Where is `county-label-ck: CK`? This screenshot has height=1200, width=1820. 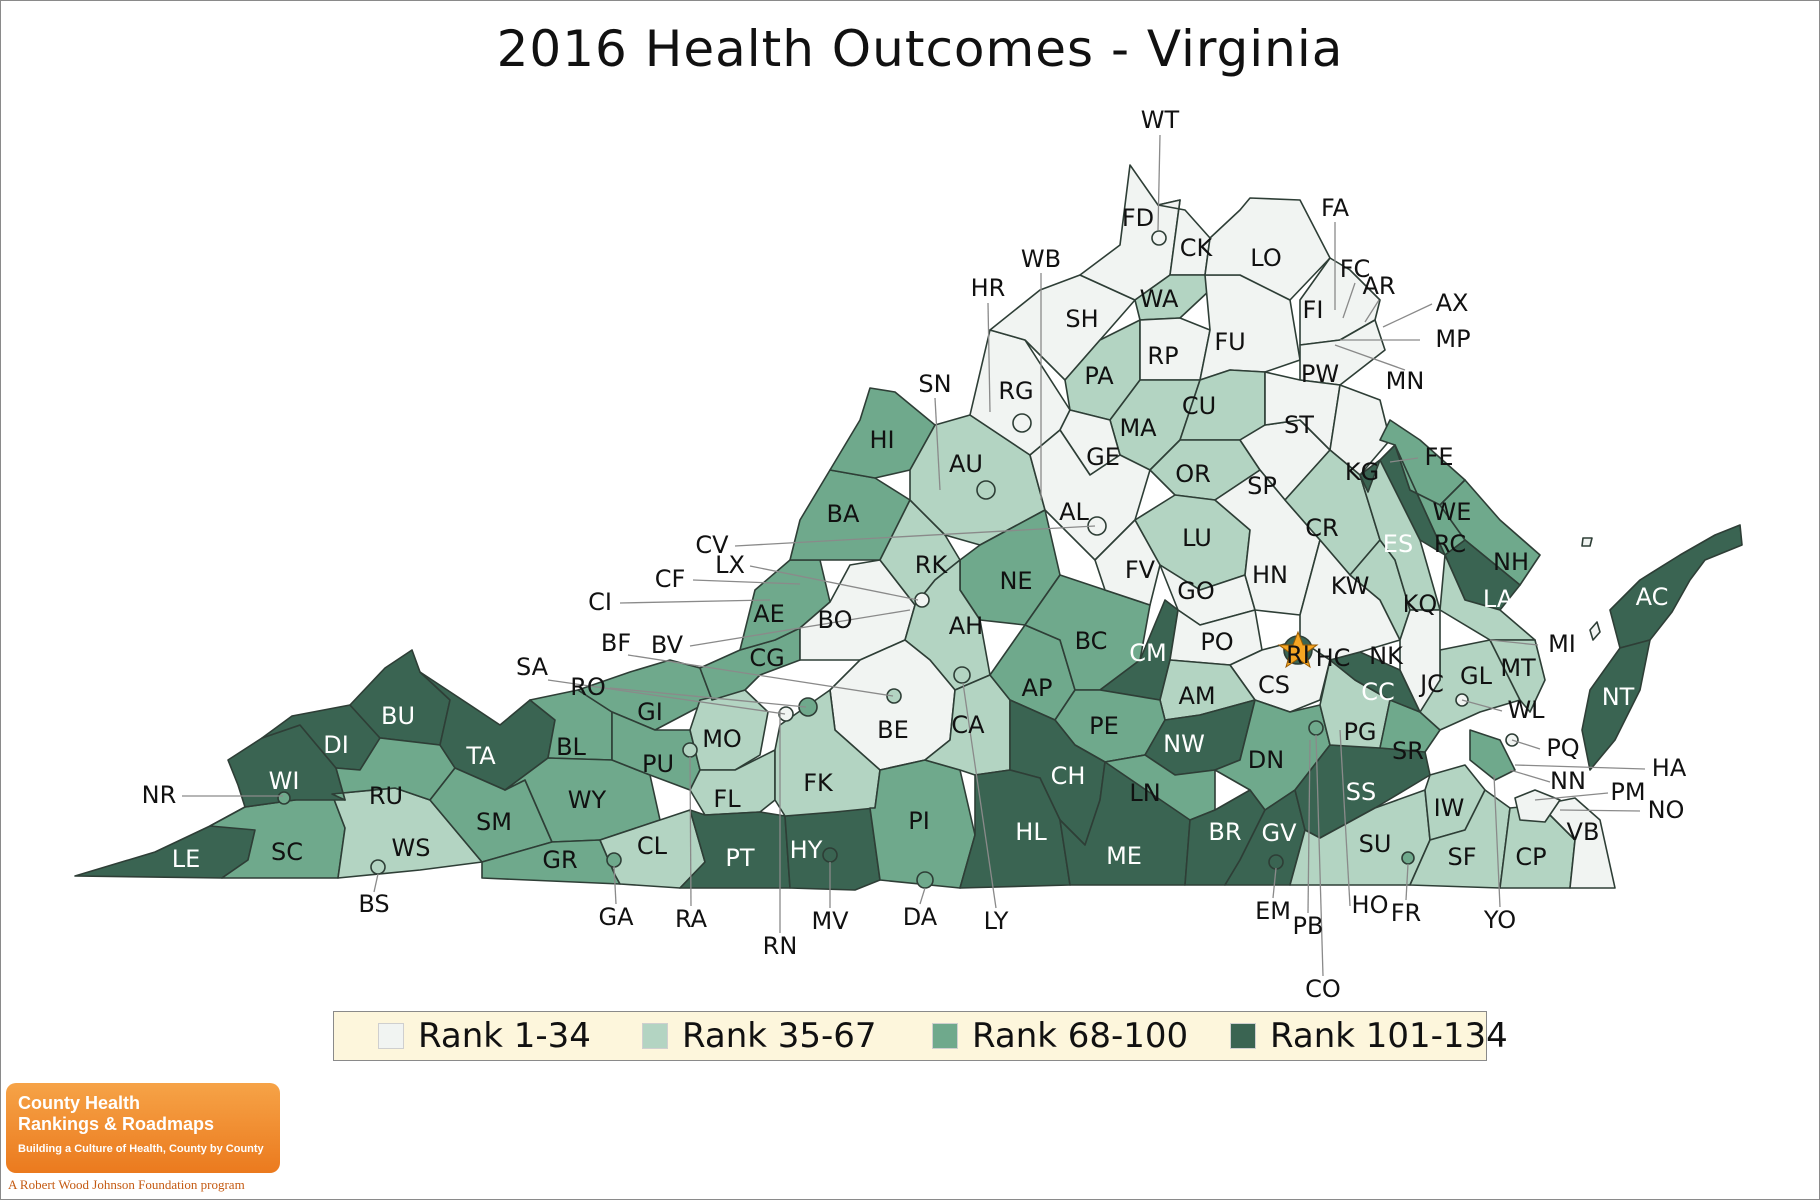 county-label-ck: CK is located at coordinates (1197, 248).